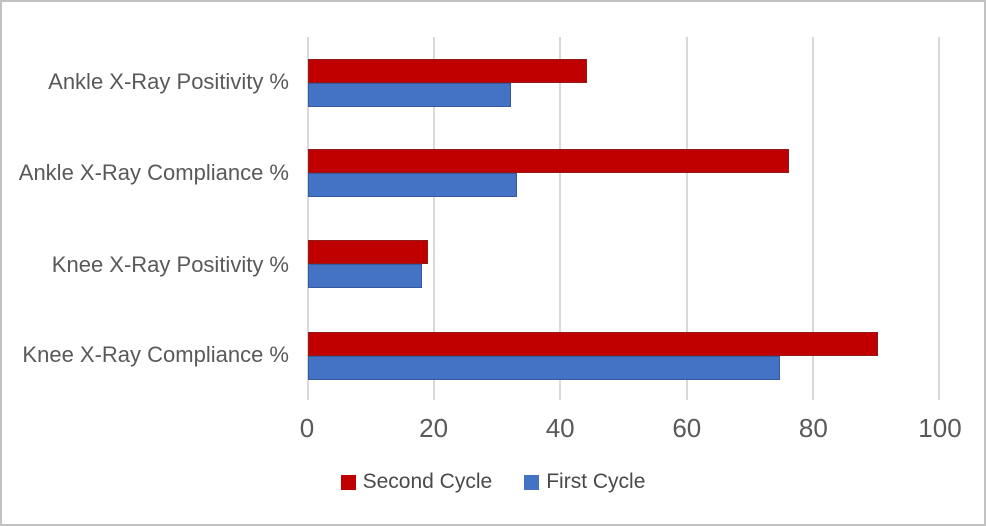 The width and height of the screenshot is (986, 526). I want to click on x-tick-label-0: 0, so click(307, 428).